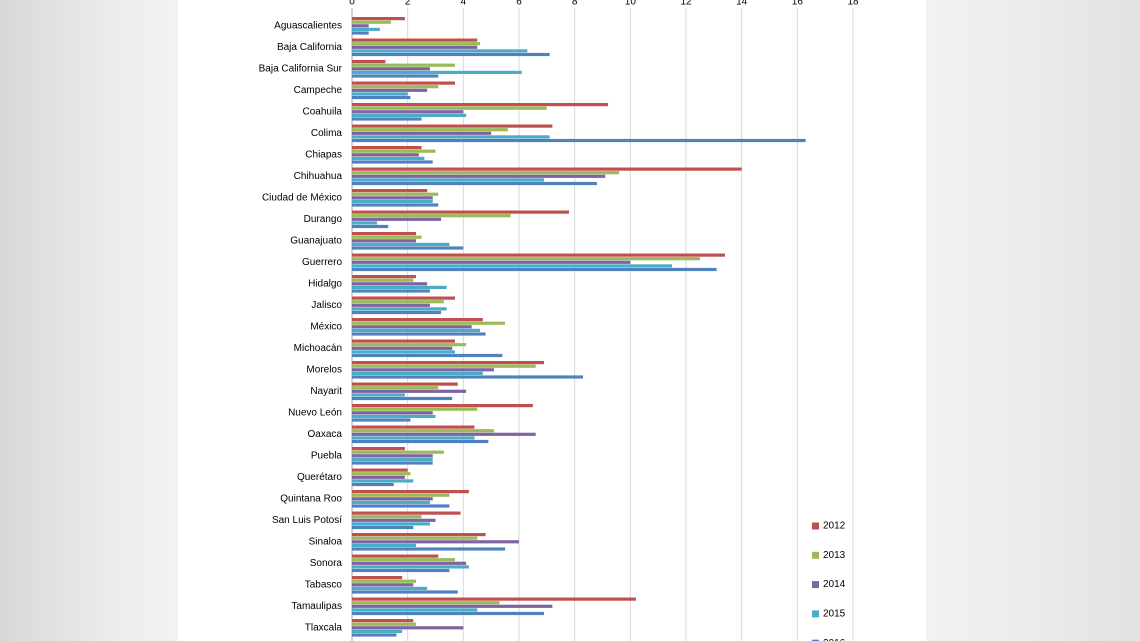  I want to click on y-tick-label: Colima, so click(327, 133).